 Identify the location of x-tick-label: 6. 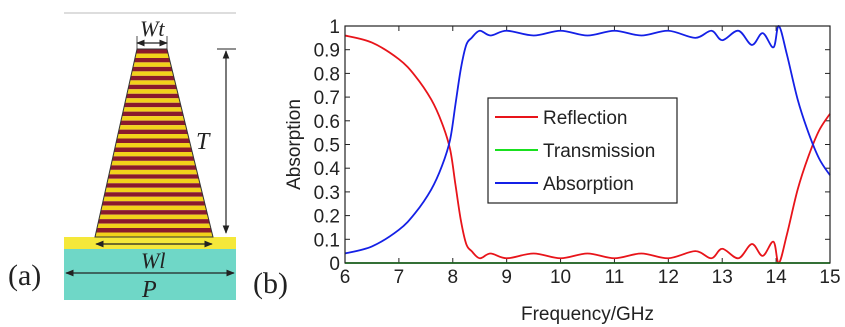
(345, 277).